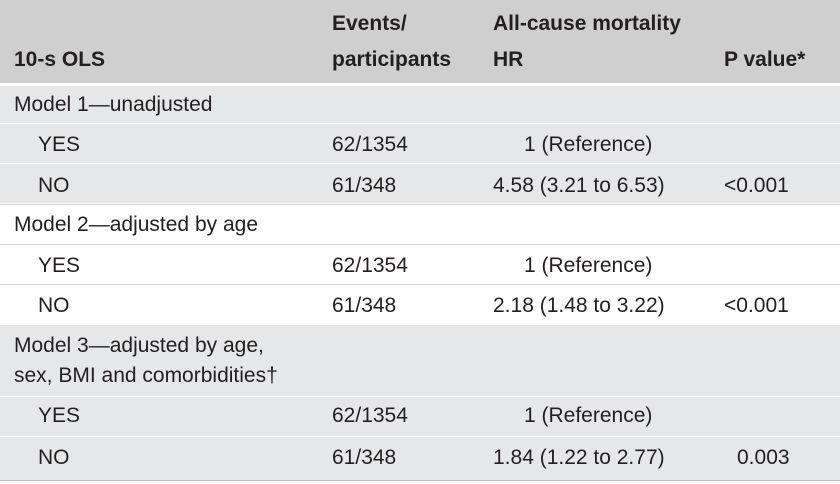  What do you see at coordinates (579, 185) in the screenshot?
I see `hr-cell: 4.58 (3.21 to 6.53)` at bounding box center [579, 185].